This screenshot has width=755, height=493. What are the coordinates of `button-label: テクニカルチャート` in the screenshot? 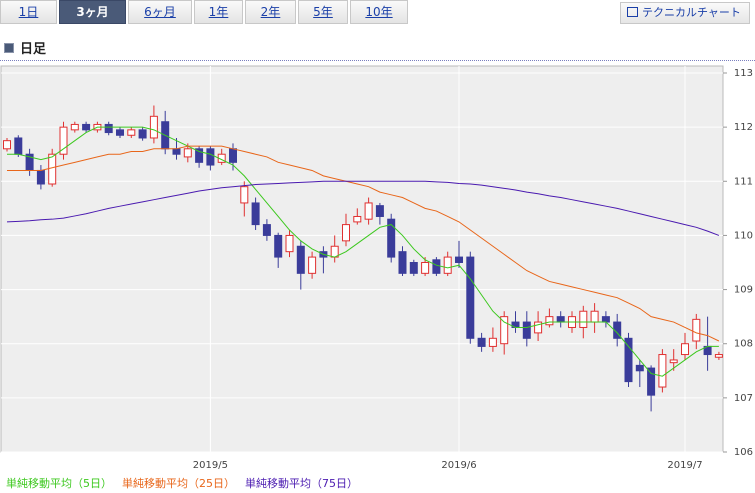 It's located at (691, 12).